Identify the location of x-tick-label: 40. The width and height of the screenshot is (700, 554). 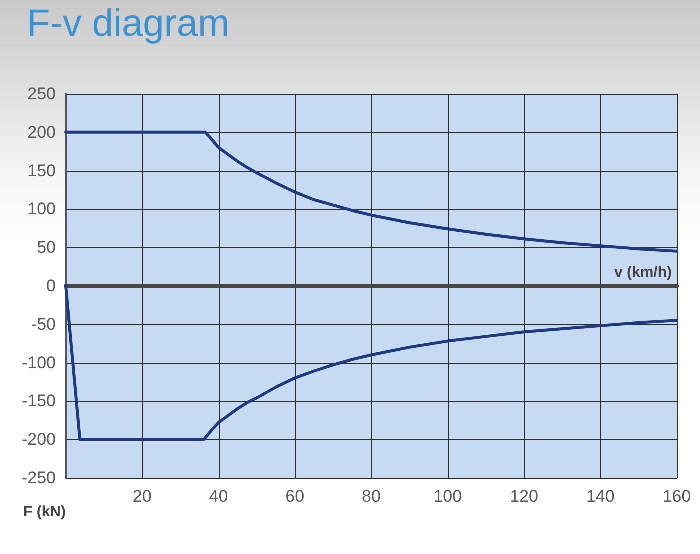
(218, 496).